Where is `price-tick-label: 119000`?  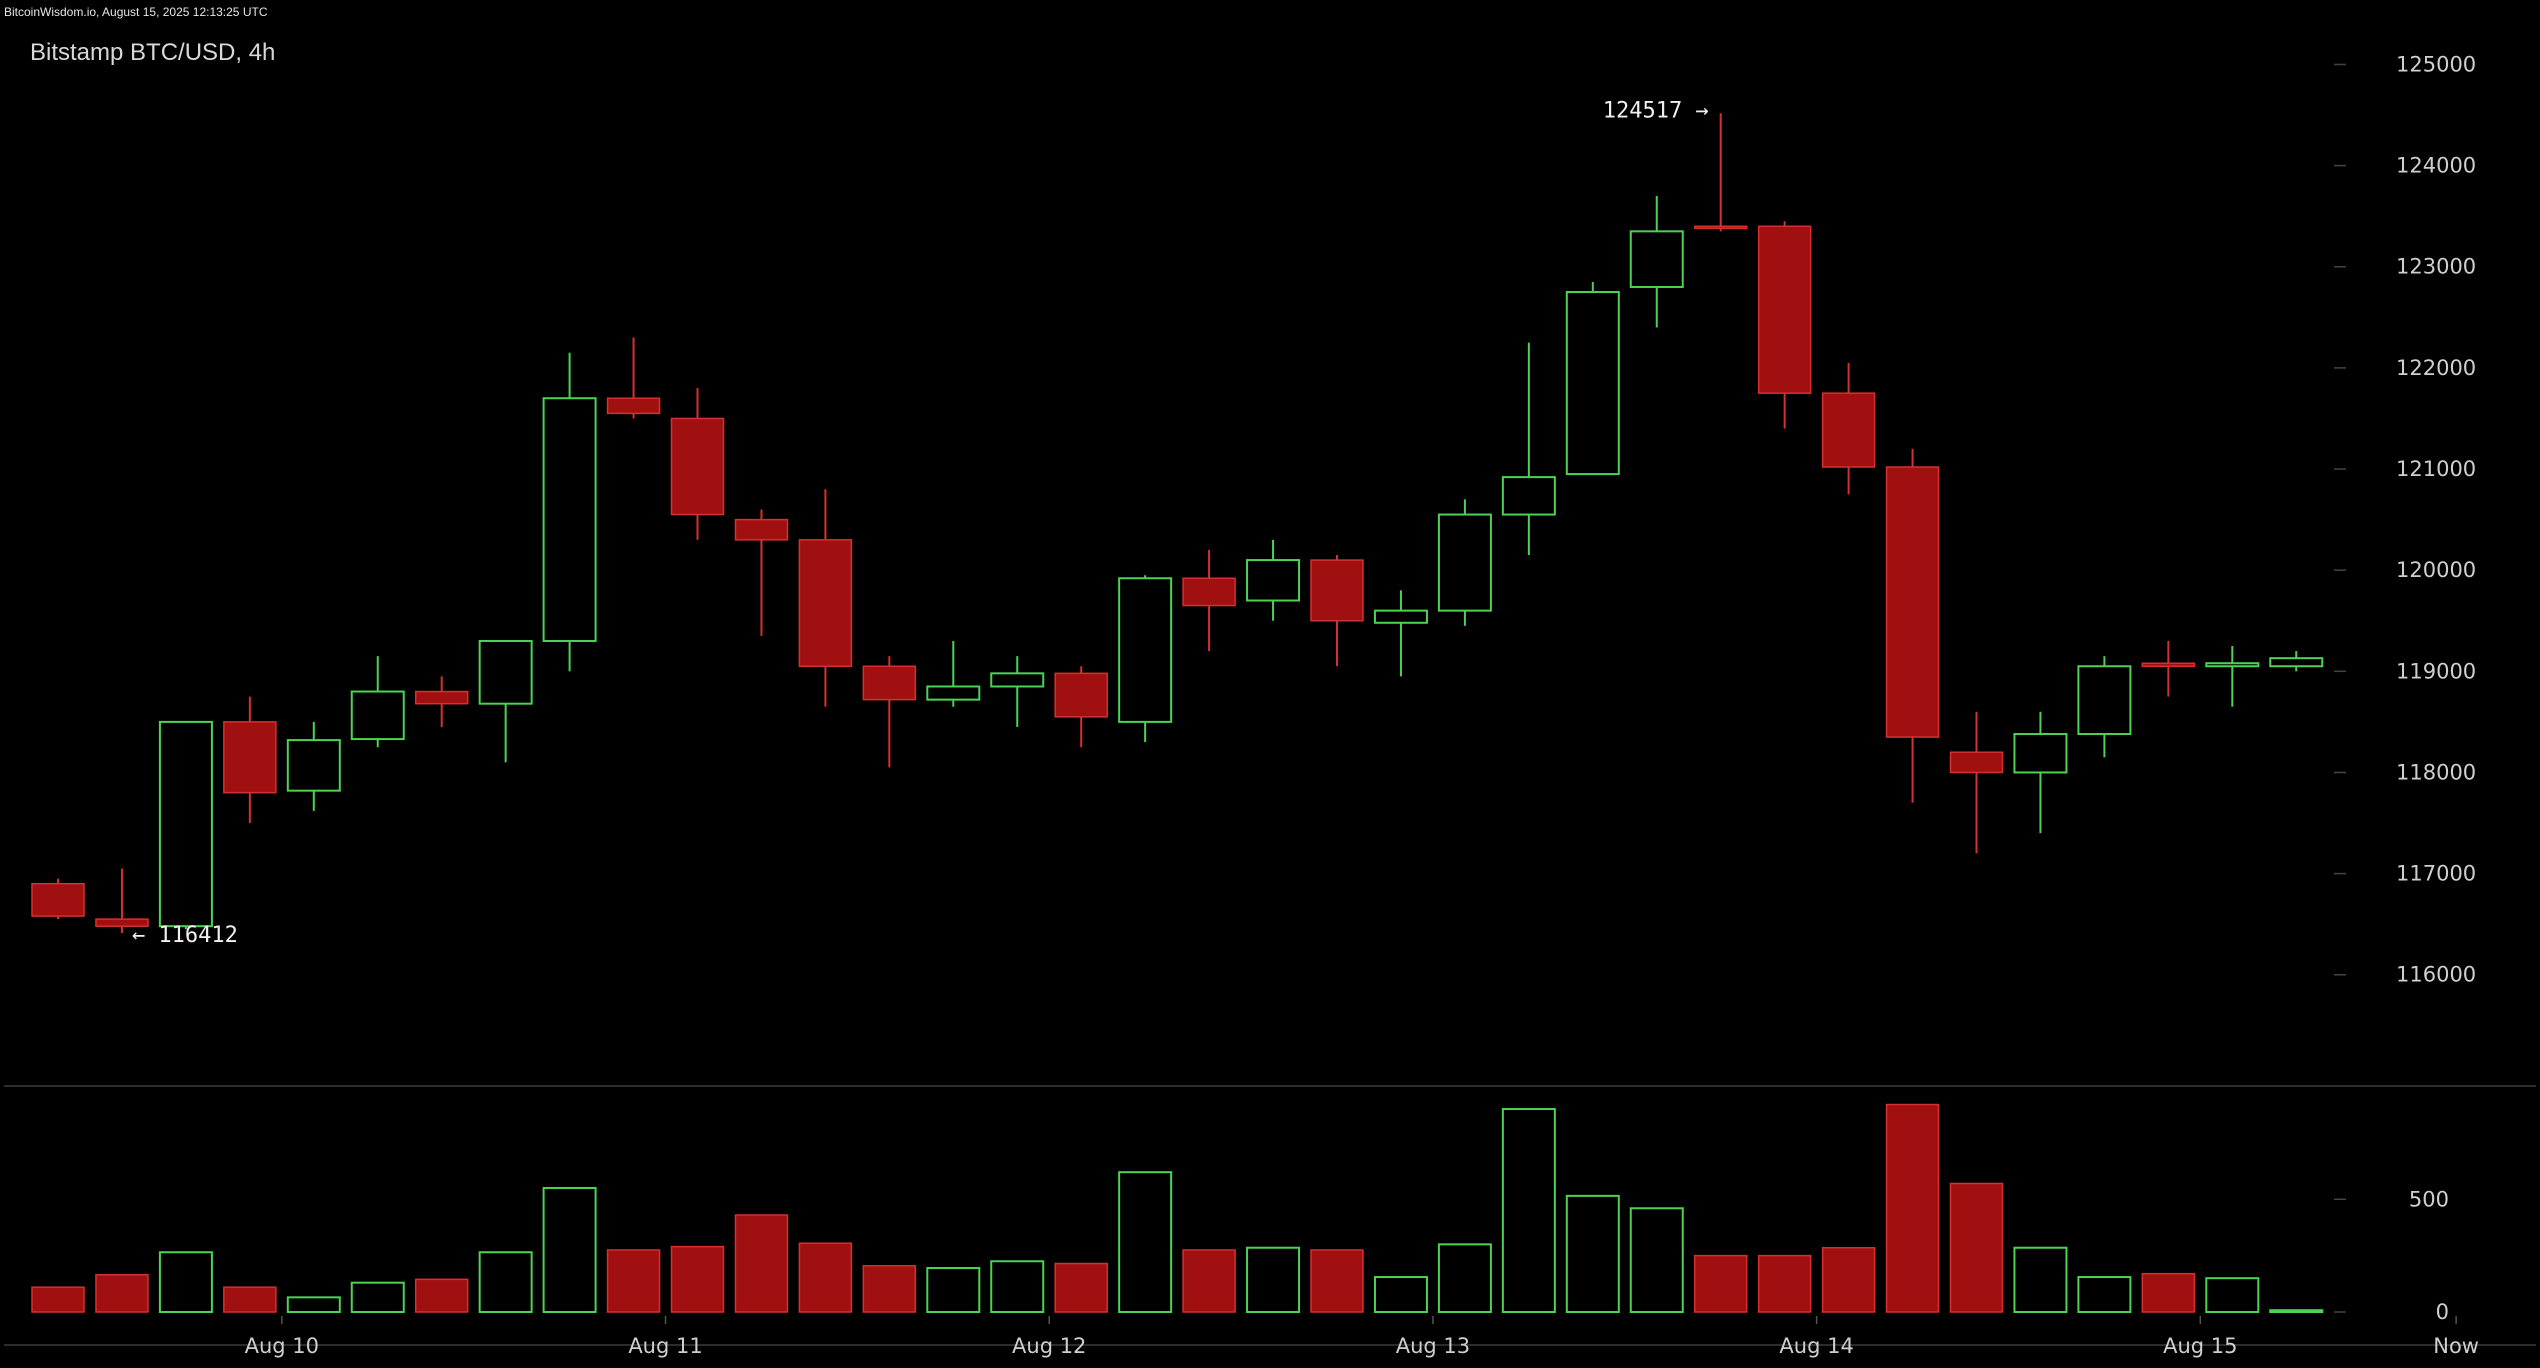 price-tick-label: 119000 is located at coordinates (2436, 671).